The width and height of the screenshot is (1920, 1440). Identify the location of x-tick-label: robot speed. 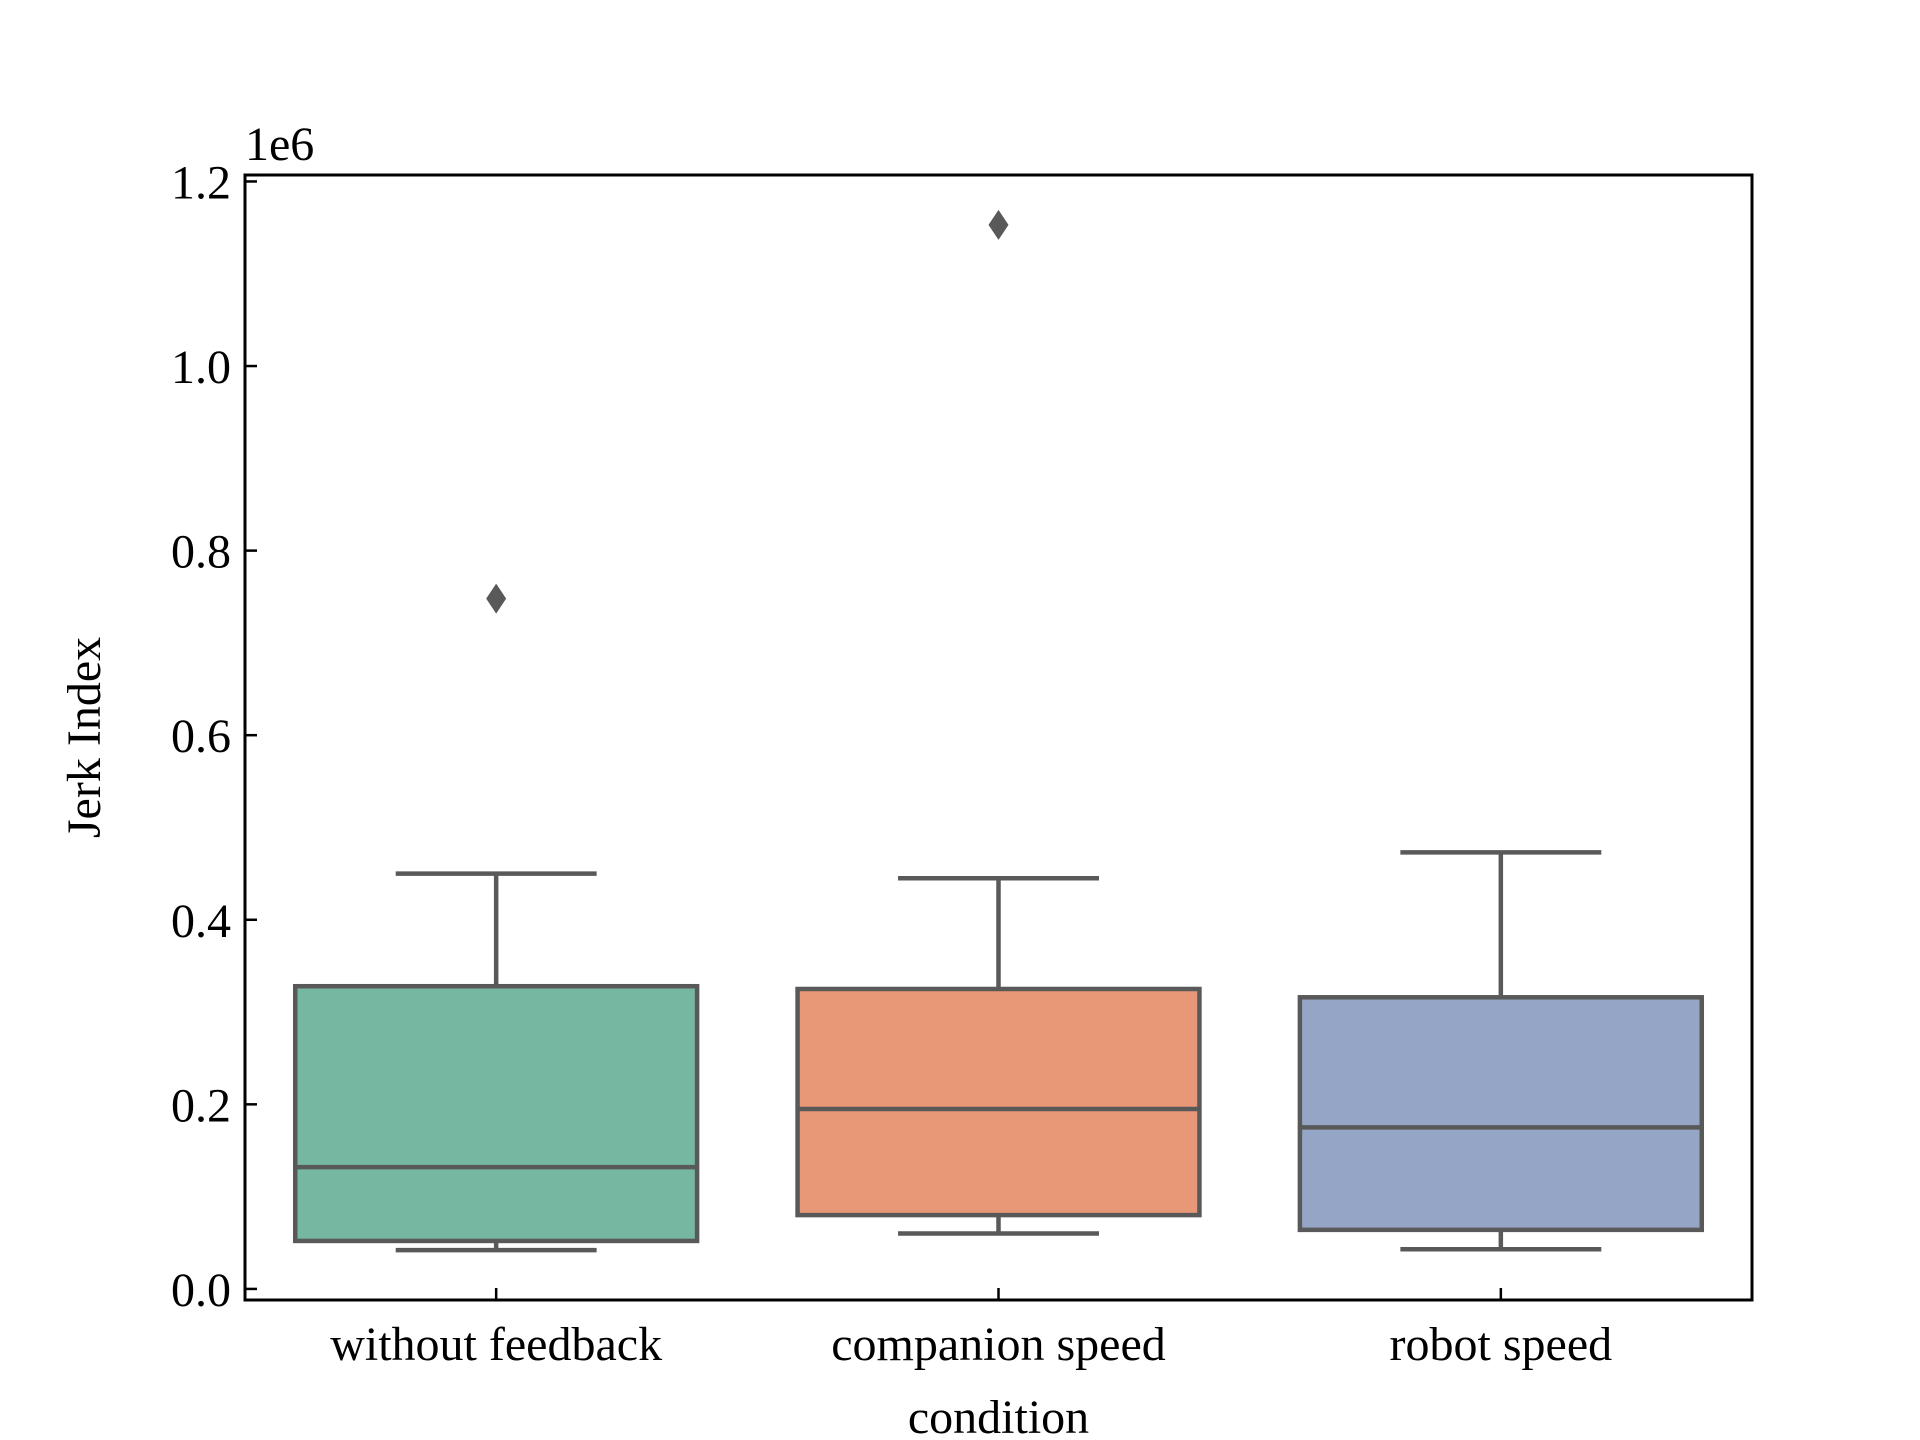
(1501, 1344).